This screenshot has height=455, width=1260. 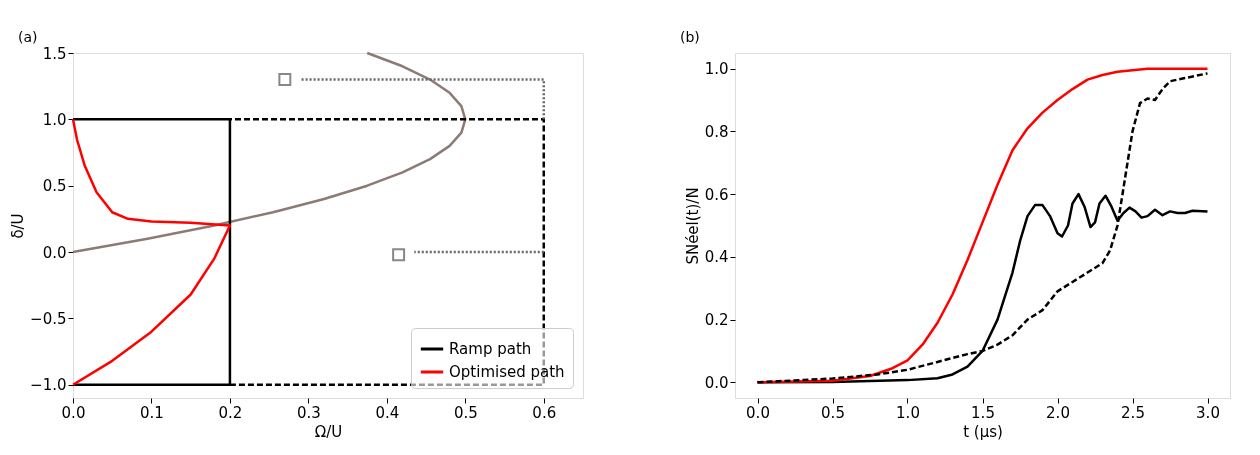 What do you see at coordinates (690, 37) in the screenshot?
I see `text: (b)` at bounding box center [690, 37].